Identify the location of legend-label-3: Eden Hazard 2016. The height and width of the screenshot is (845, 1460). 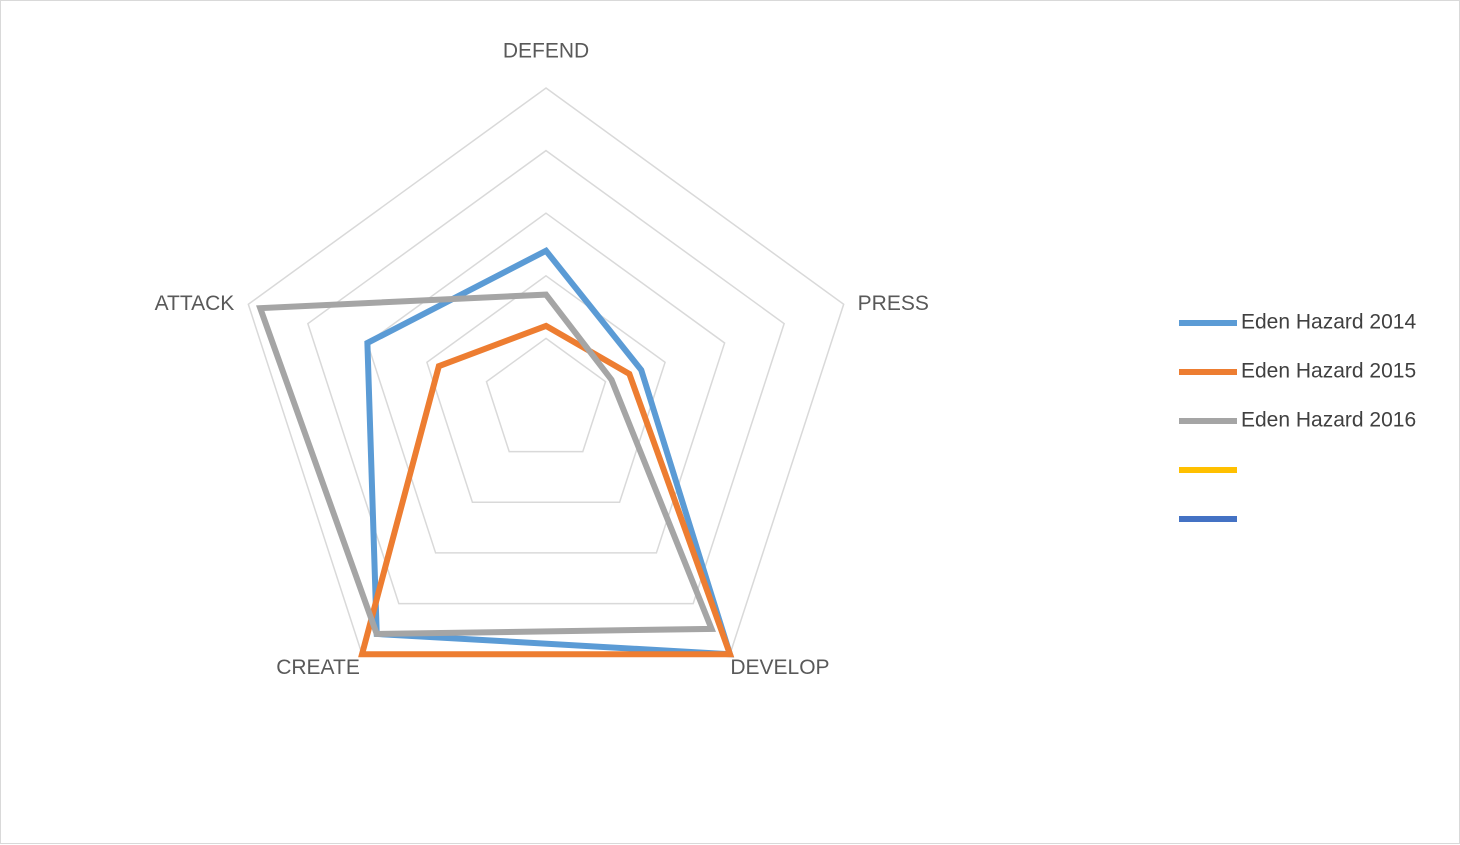
(1328, 420).